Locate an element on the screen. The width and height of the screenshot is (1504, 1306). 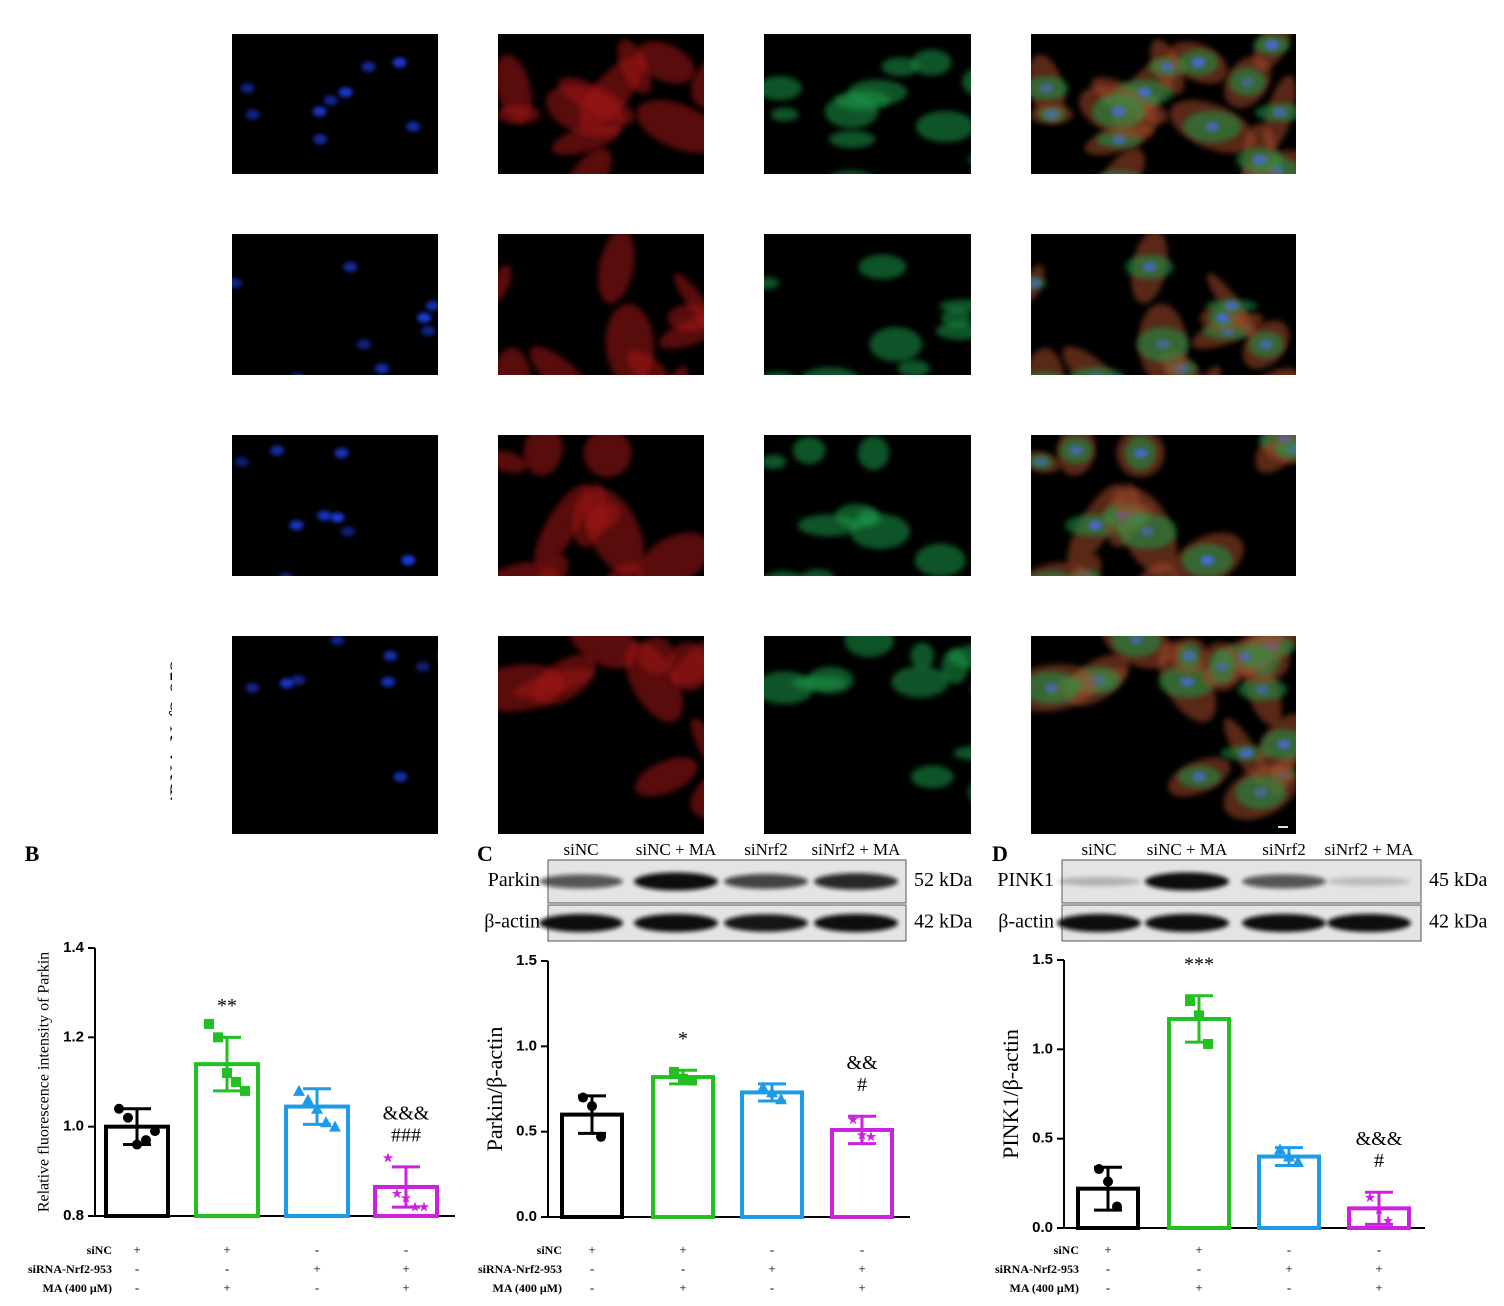
blot-size-label: 42 kDa is located at coordinates (943, 922).